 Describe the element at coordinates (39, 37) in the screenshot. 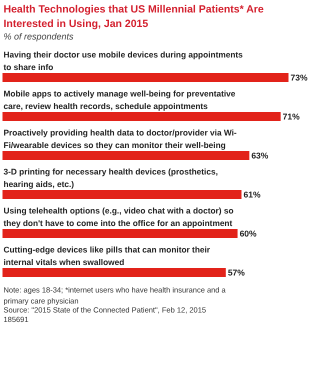

I see `chart-subtitle: % of respondents` at that location.